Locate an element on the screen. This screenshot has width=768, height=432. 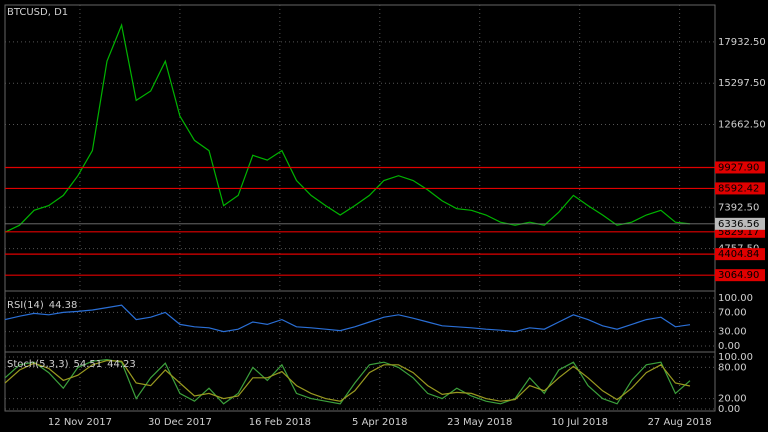
pane-title: Stoch(5,3,3) 54.51 44.23 is located at coordinates (71, 364).